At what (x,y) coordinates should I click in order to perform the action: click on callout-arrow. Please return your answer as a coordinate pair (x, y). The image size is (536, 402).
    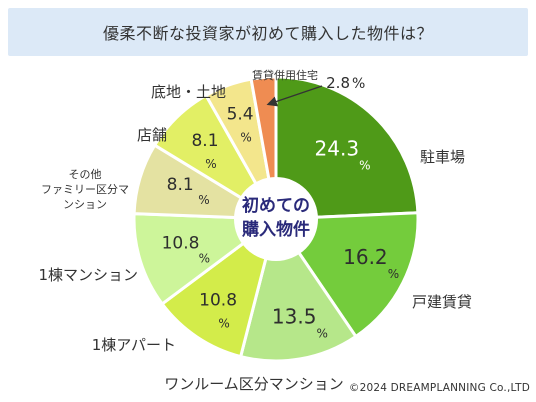
    Looking at the image, I should click on (294, 96).